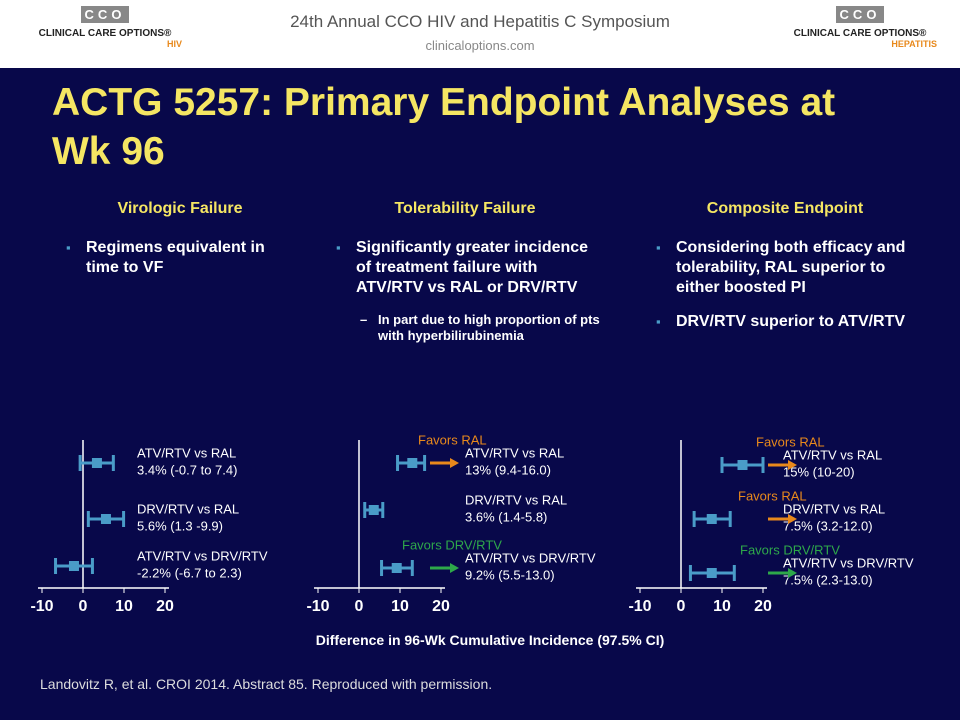 This screenshot has width=960, height=720. I want to click on logo-left: CCO CLINICAL CARE OPTIONS® HIV, so click(105, 27).